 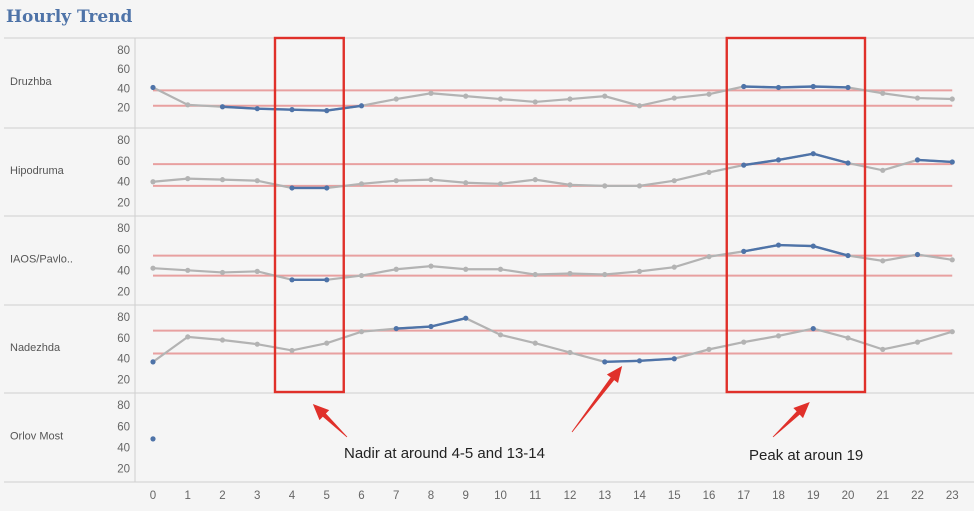 I want to click on x-tick-label: 21, so click(x=882, y=496).